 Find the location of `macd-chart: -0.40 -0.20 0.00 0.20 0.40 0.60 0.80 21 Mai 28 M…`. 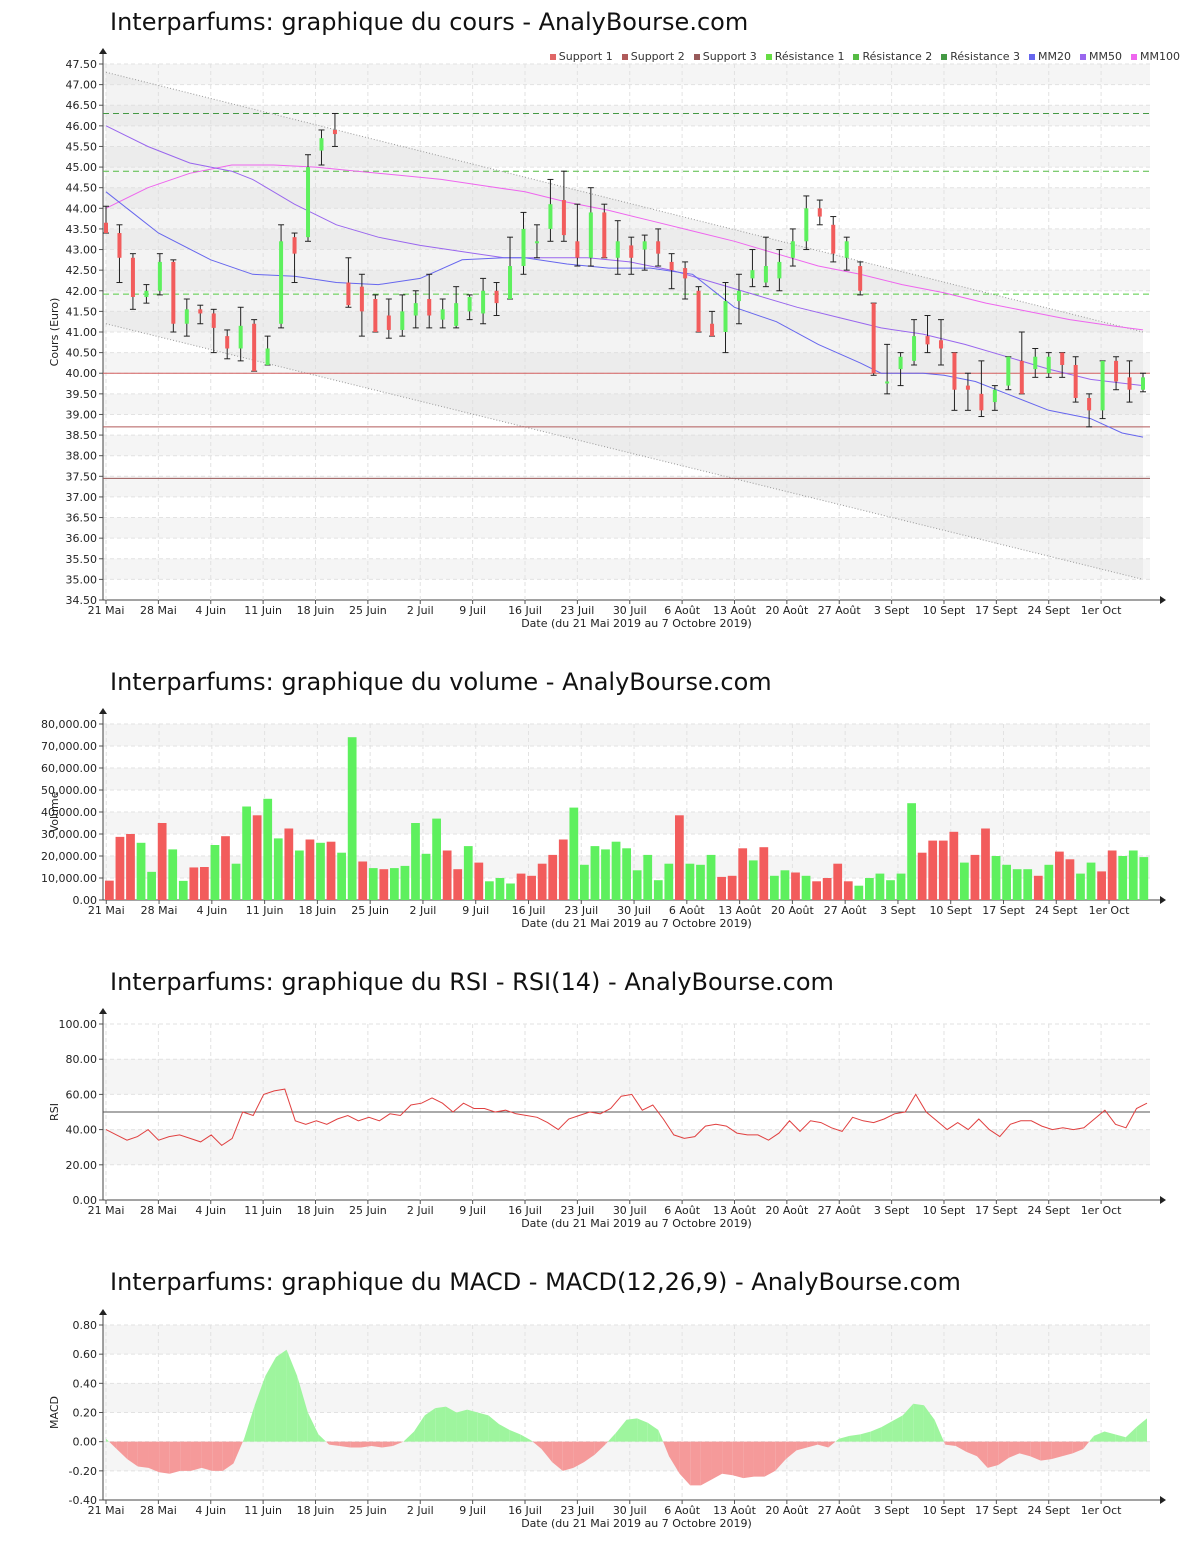

macd-chart: -0.40 -0.20 0.00 0.20 0.40 0.60 0.80 21 Mai 28 M… is located at coordinates (607, 1419).